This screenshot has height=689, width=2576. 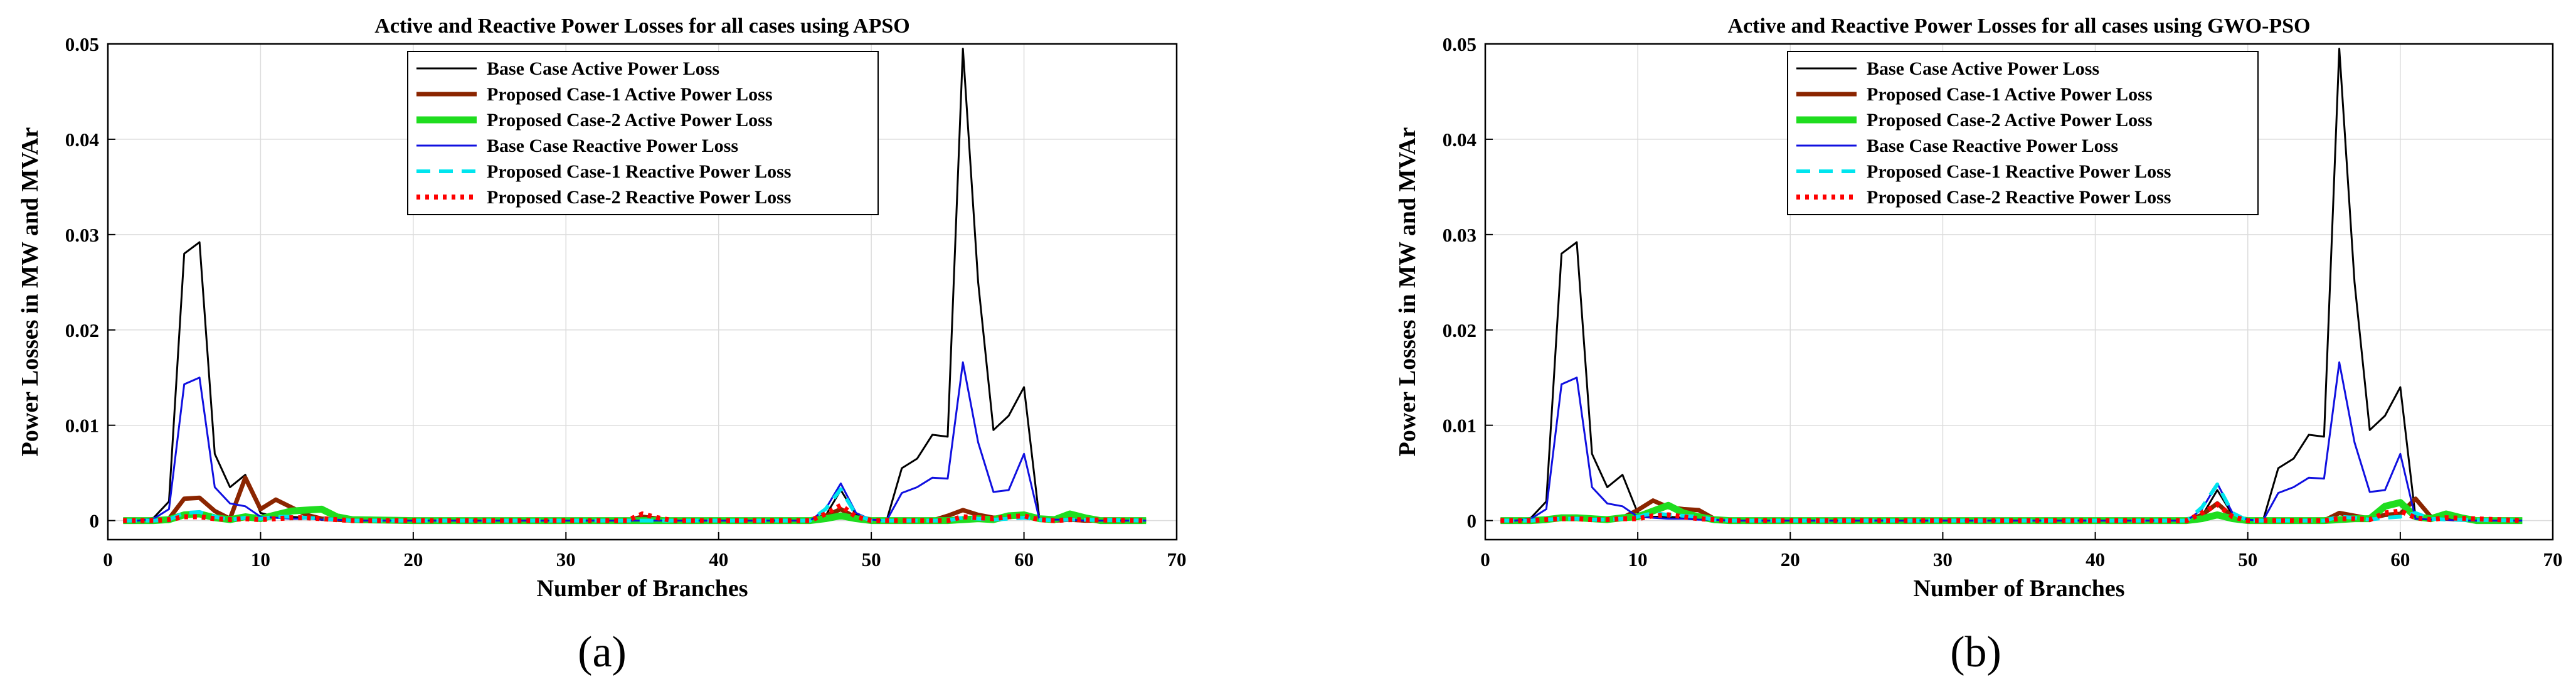 What do you see at coordinates (602, 652) in the screenshot?
I see `panel-label: (a)` at bounding box center [602, 652].